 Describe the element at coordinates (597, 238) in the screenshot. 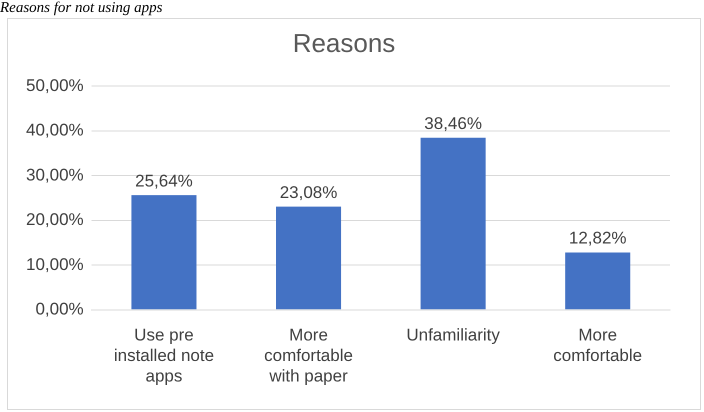

I see `data-label: 12,82%` at that location.